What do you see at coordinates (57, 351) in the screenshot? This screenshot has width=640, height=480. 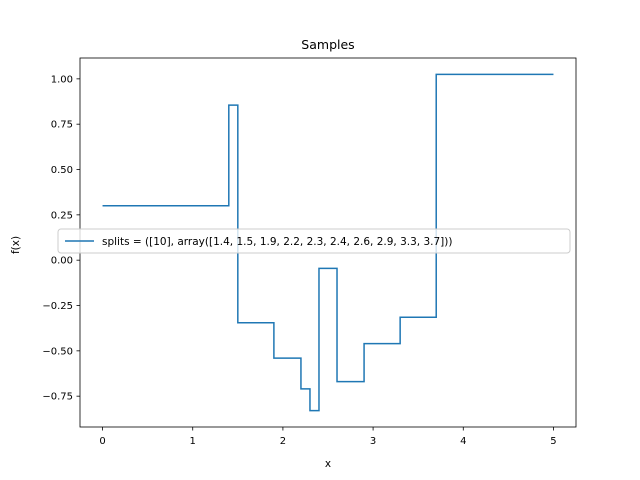 I see `y-tick-label: −0.50` at bounding box center [57, 351].